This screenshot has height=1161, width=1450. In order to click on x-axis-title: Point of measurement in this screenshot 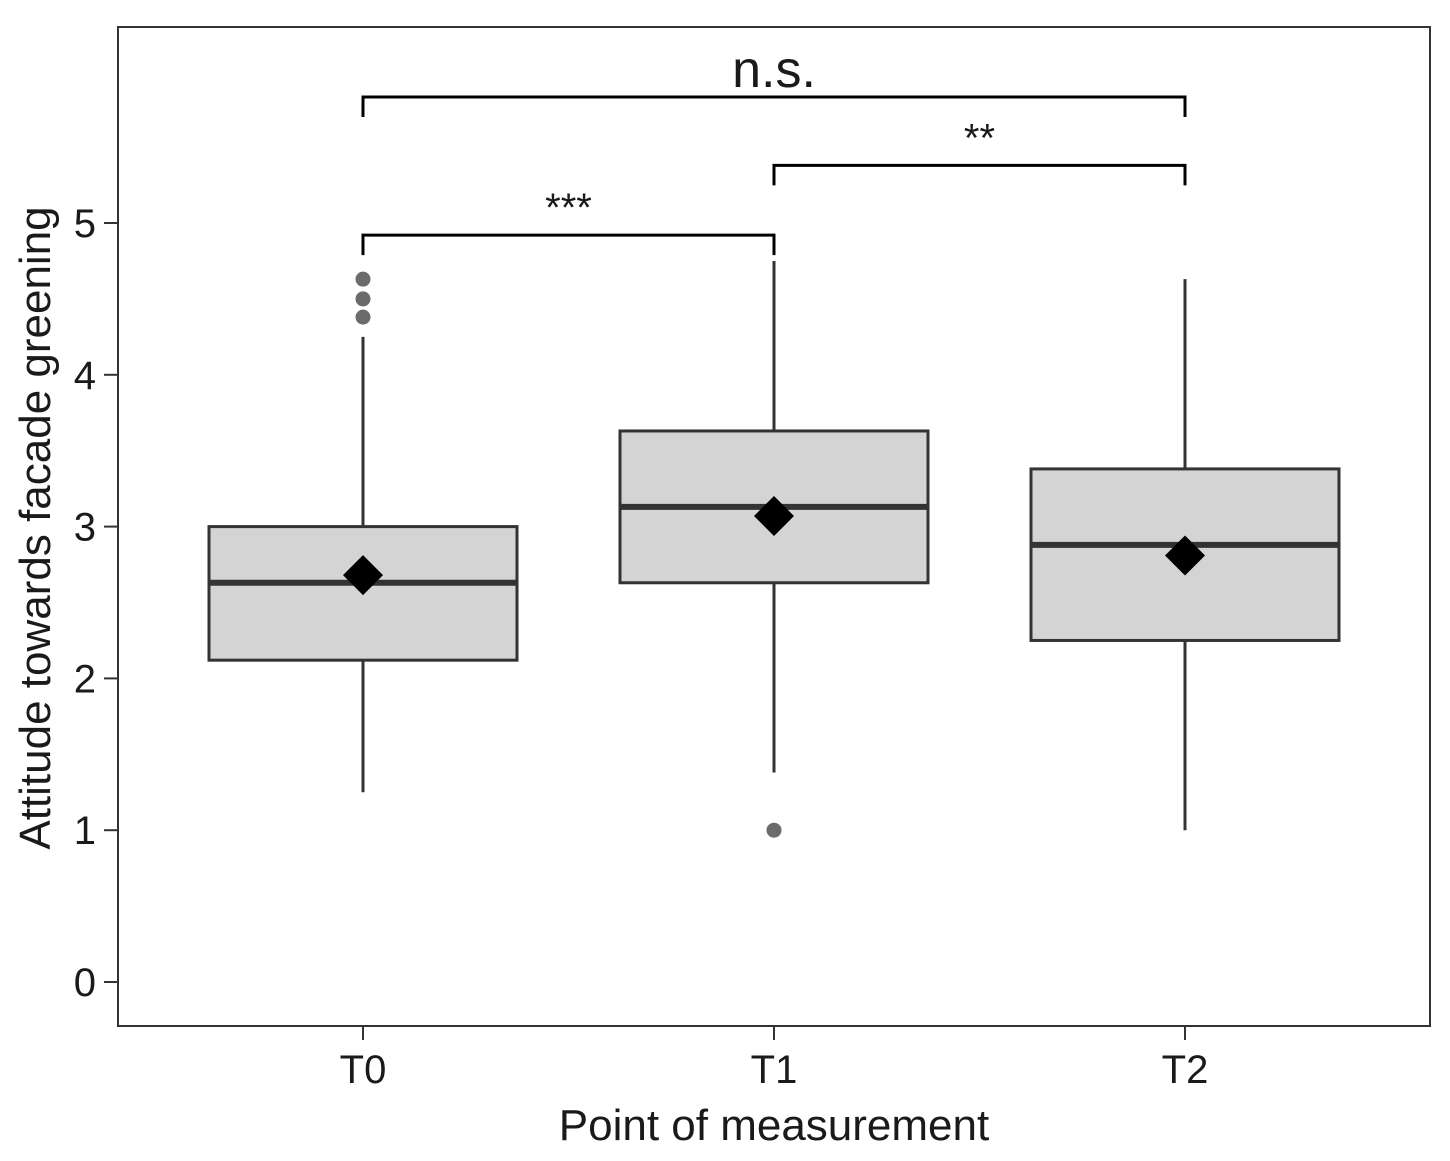, I will do `click(774, 1125)`.